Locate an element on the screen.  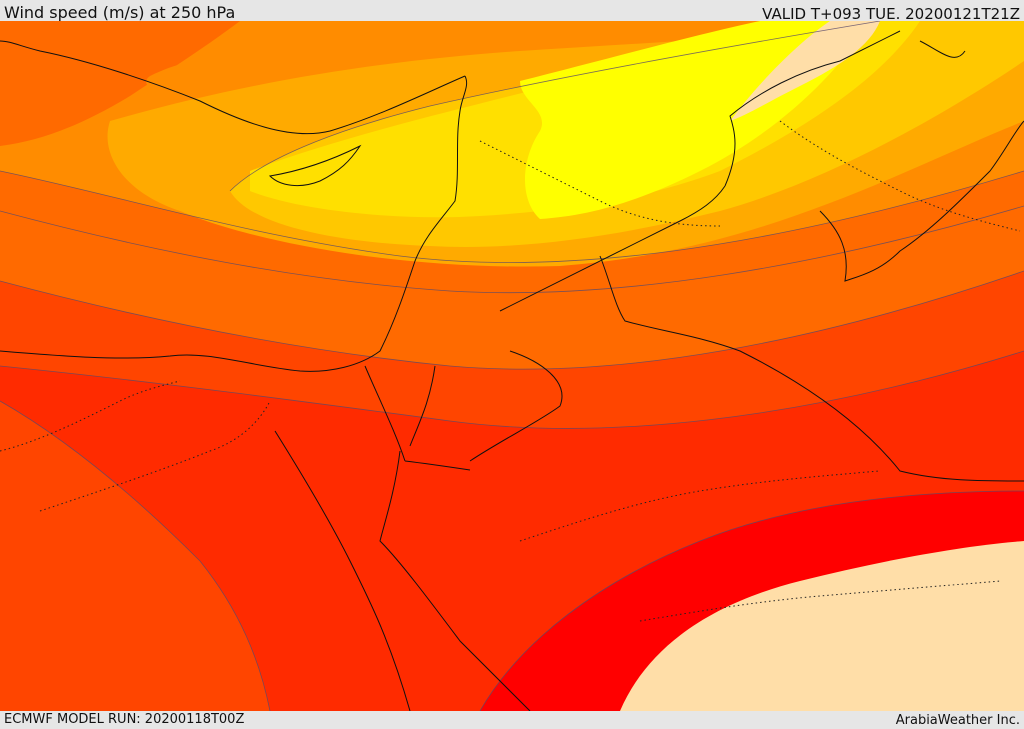
border-saudi-iraq is located at coordinates (612, 248).